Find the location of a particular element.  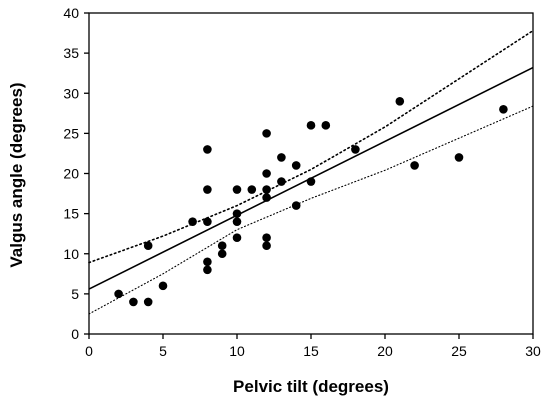

y-tick-label: 0 is located at coordinates (75, 334).